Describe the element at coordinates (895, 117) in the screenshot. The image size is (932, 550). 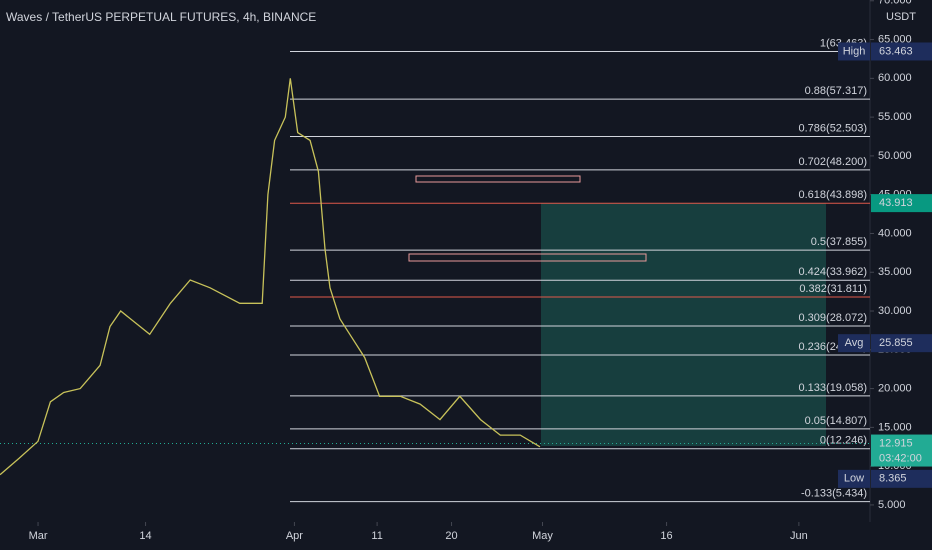
I see `y-tick-label: 55.000` at that location.